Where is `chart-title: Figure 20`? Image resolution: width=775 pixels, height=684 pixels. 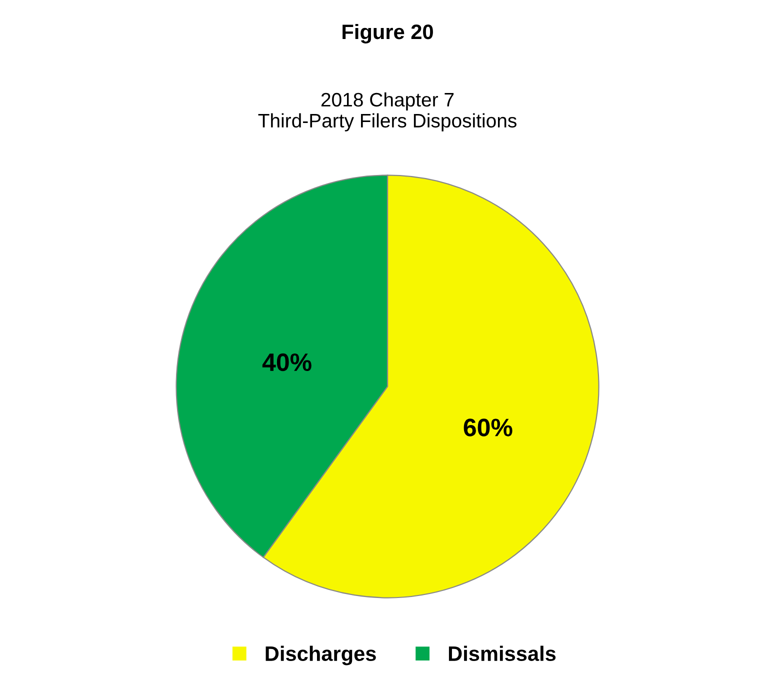
chart-title: Figure 20 is located at coordinates (387, 34).